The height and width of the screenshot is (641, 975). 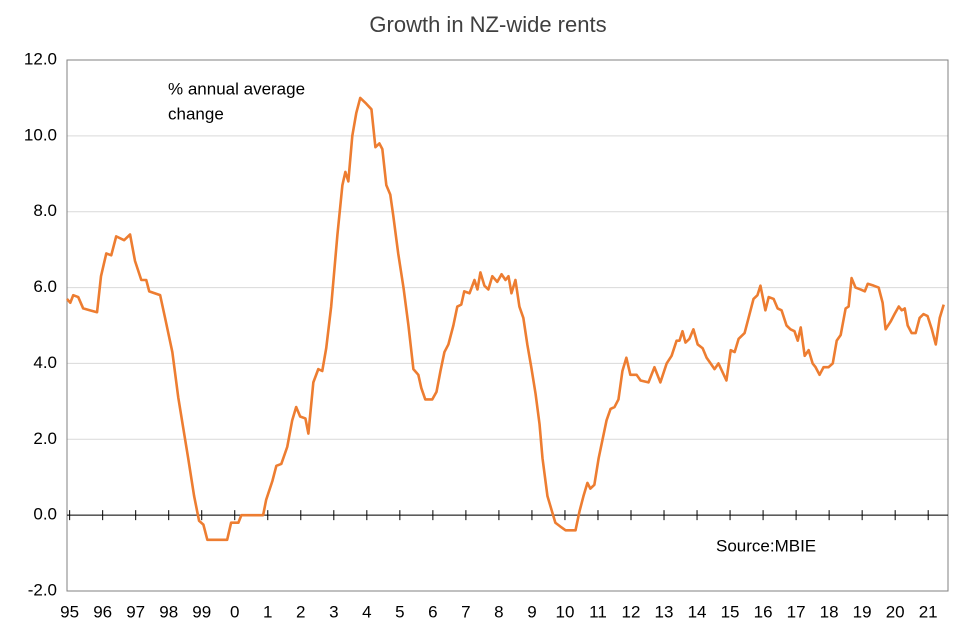 I want to click on x-tick-label: 96, so click(x=102, y=611).